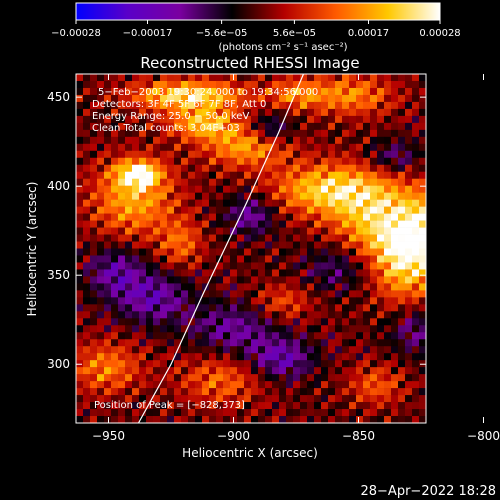 The image size is (500, 500). Describe the element at coordinates (294, 33) in the screenshot. I see `colorbar-tick-label: 5.6e−05` at that location.